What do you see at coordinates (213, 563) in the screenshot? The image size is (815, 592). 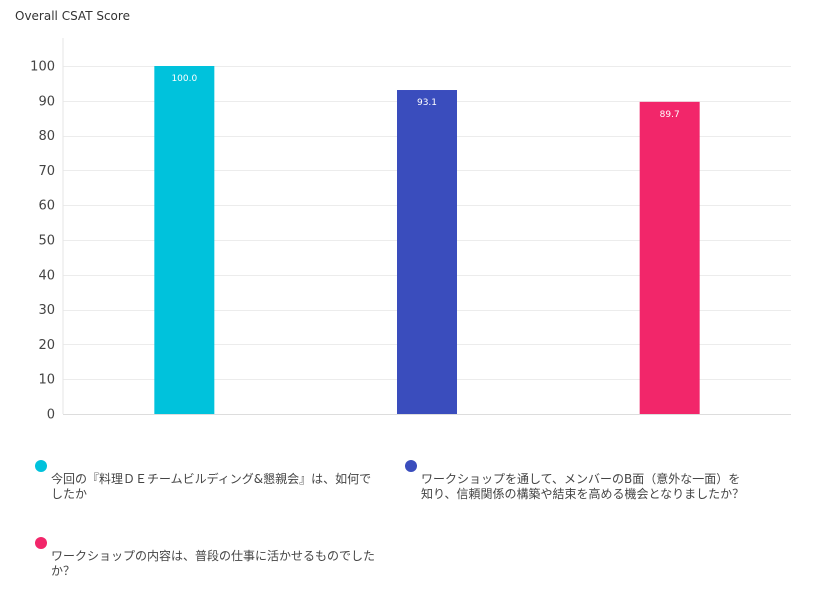 I see `legend-label-3: ワークショップの内容は、普段の仕事に活かせるものでしたか？` at bounding box center [213, 563].